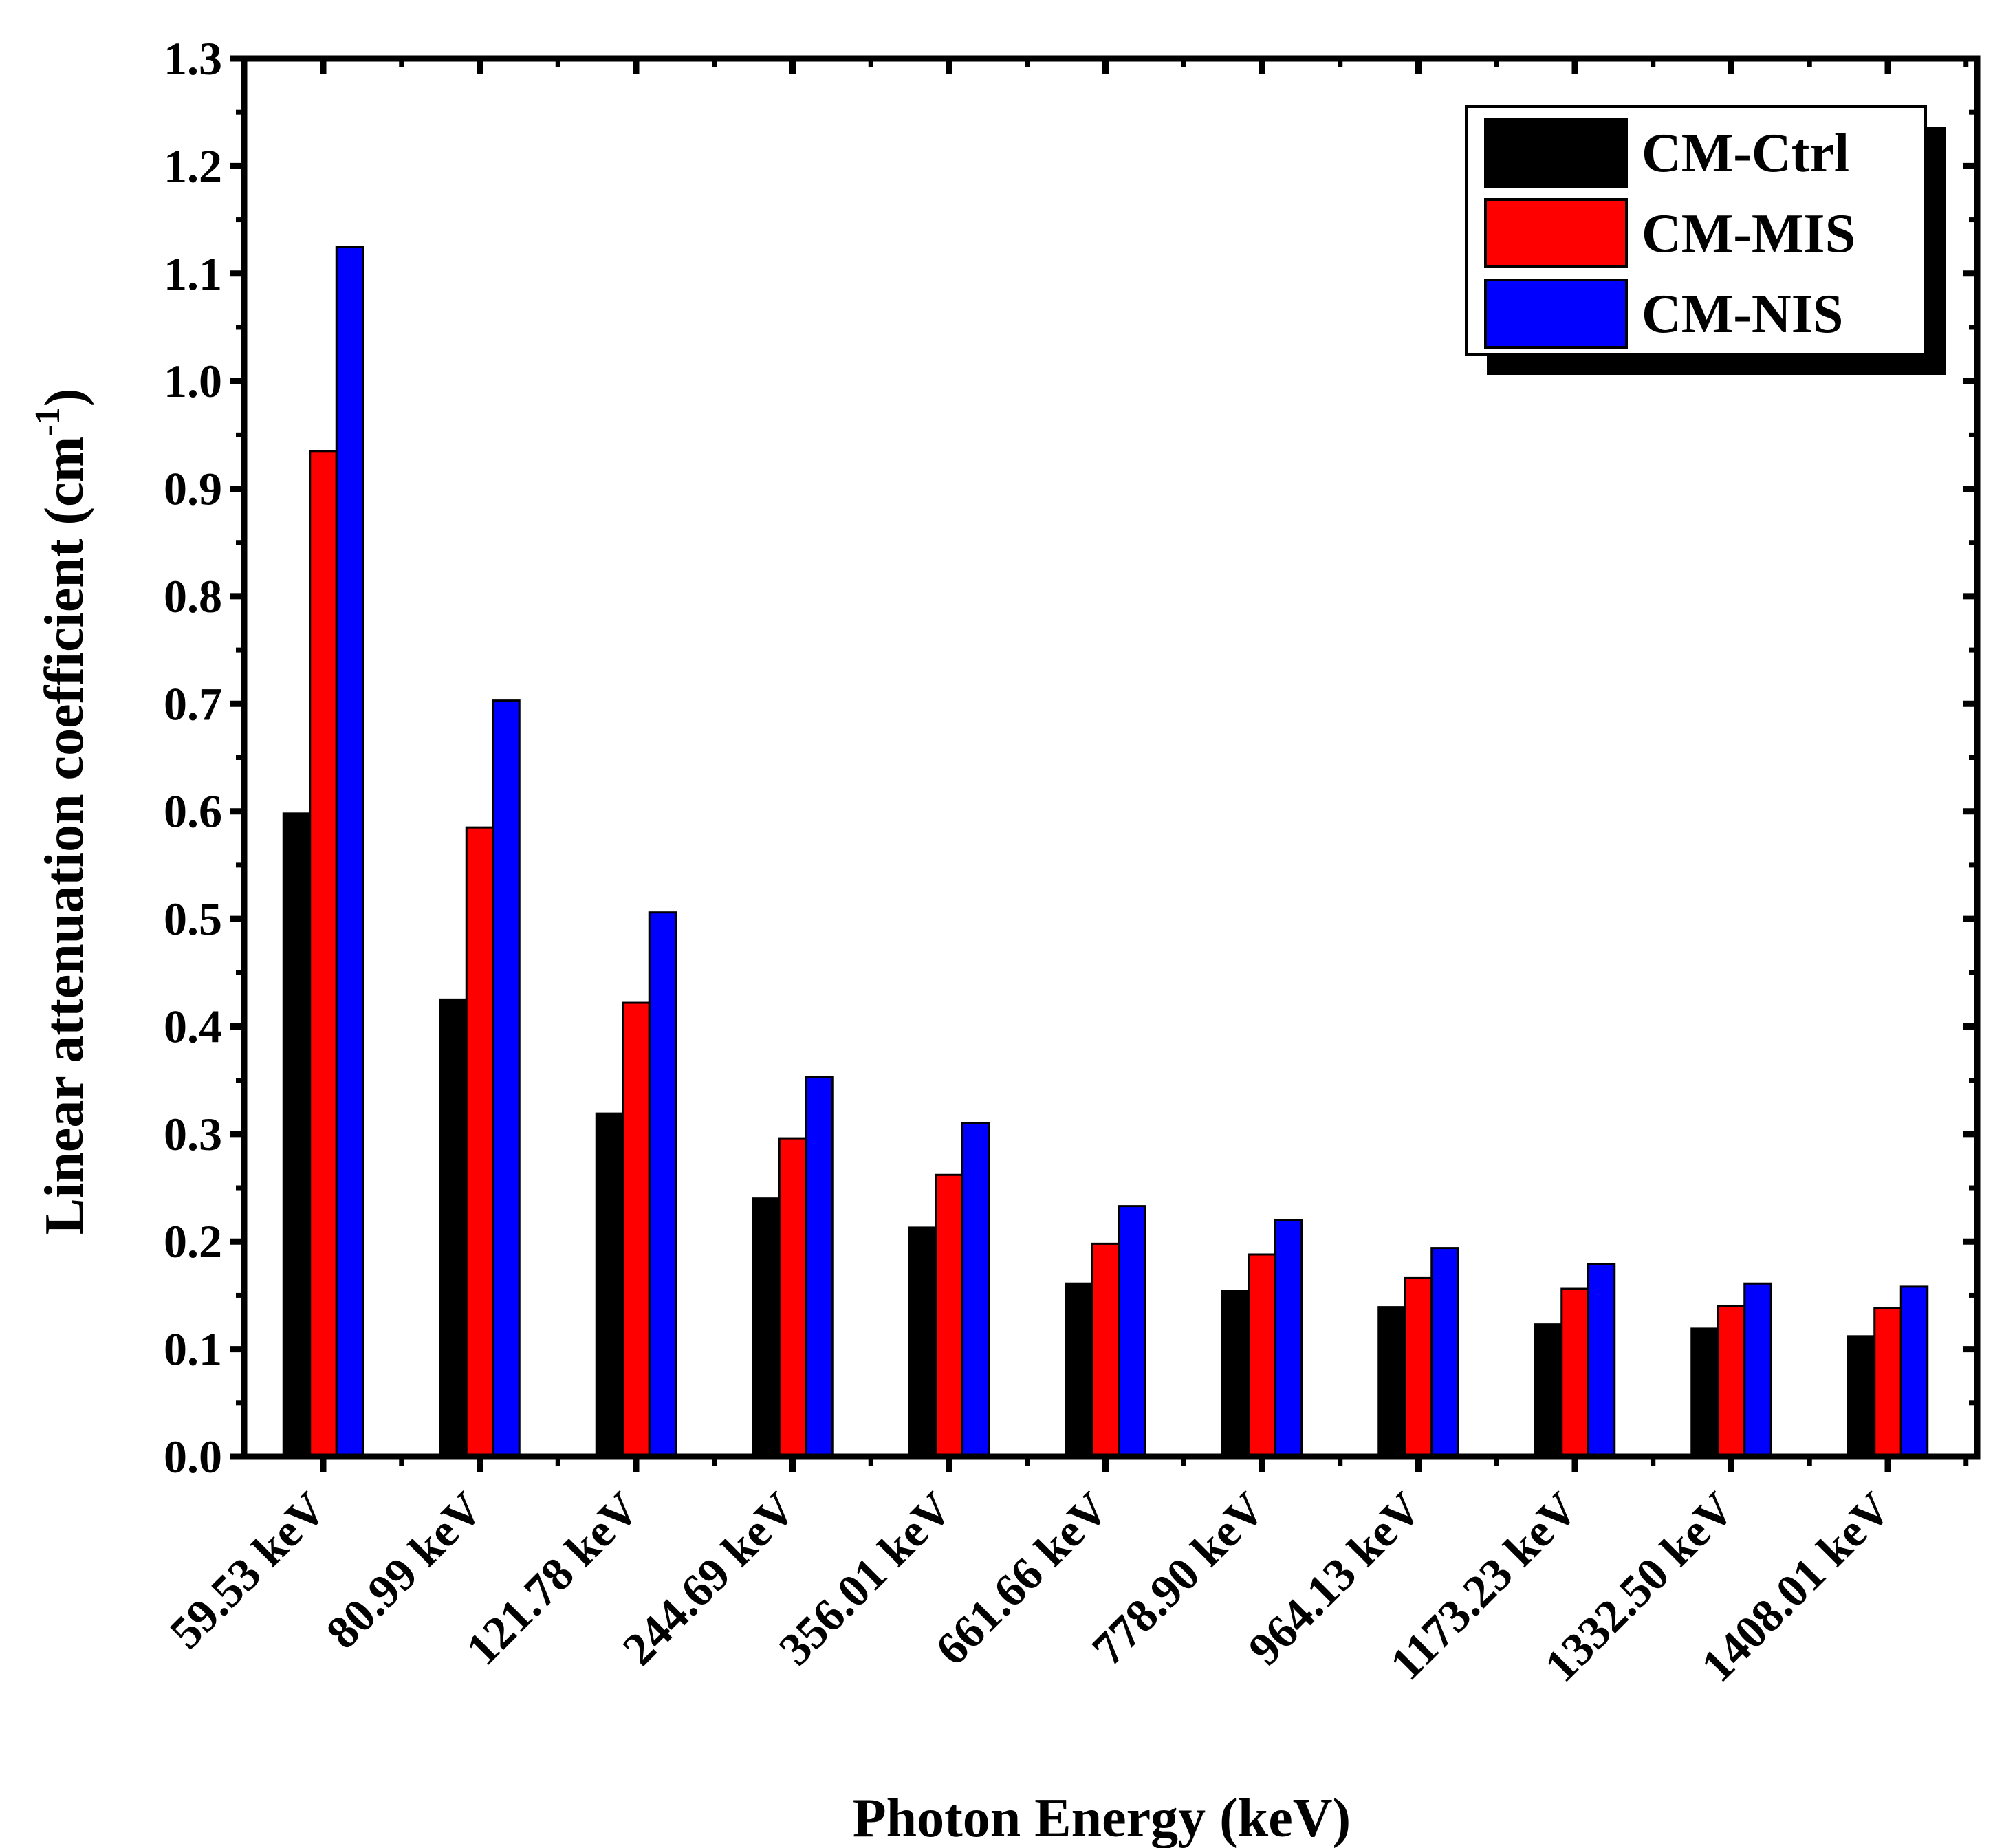  Describe the element at coordinates (1748, 234) in the screenshot. I see `legend-label-cm-mis: CM-MIS` at that location.